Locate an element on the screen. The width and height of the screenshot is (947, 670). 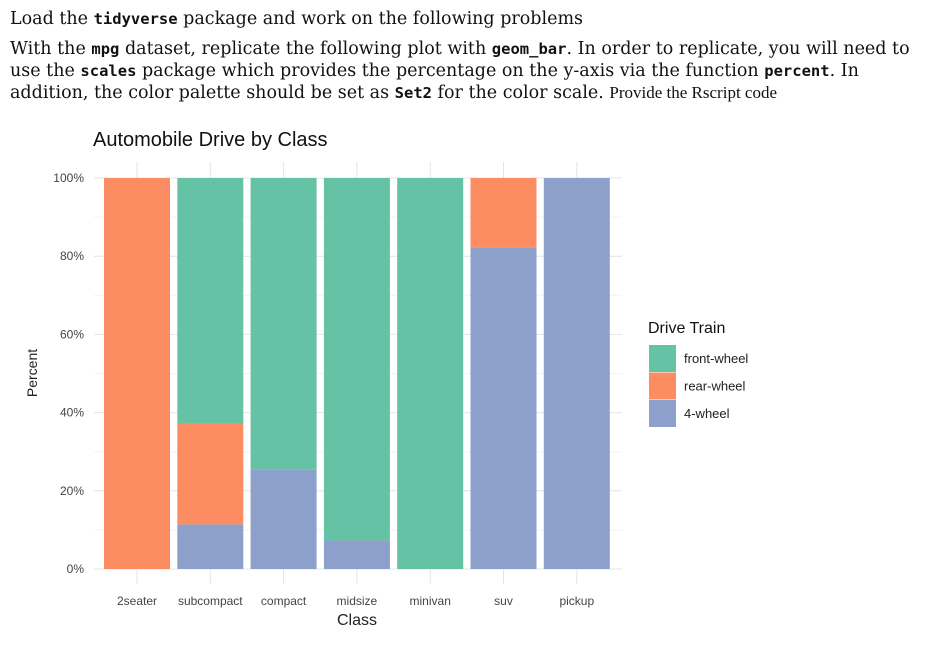
legend-swatch-4-wheel is located at coordinates (662, 413).